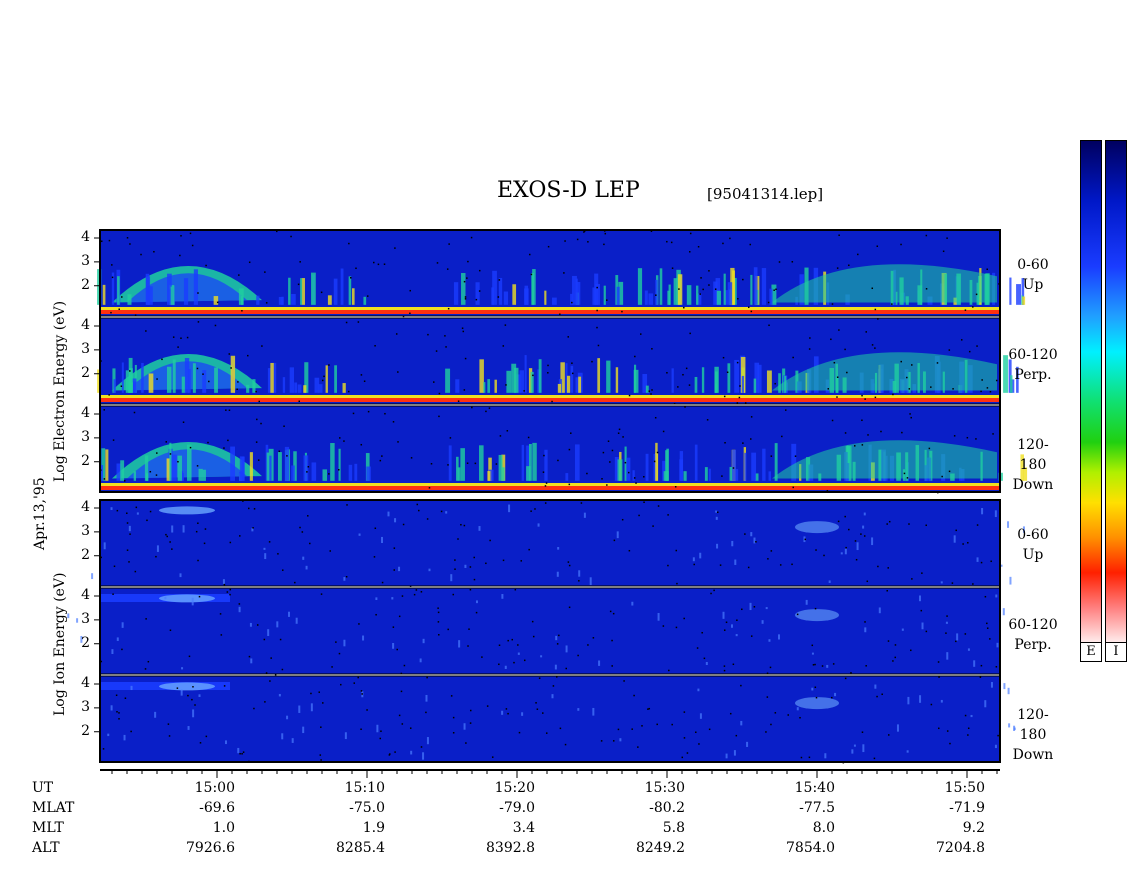 Image resolution: width=1130 pixels, height=875 pixels. Describe the element at coordinates (1033, 285) in the screenshot. I see `direction-1: Up` at that location.